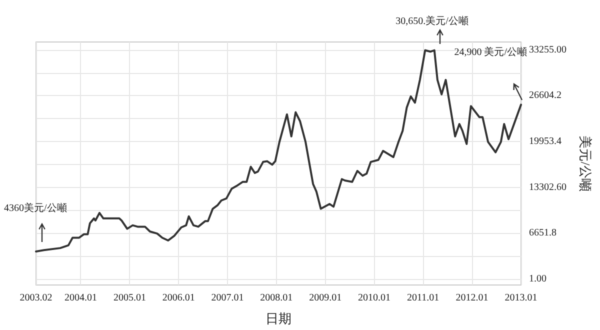 This screenshot has height=330, width=600. What do you see at coordinates (129, 298) in the screenshot?
I see `x-tick-label: 2005.01` at bounding box center [129, 298].